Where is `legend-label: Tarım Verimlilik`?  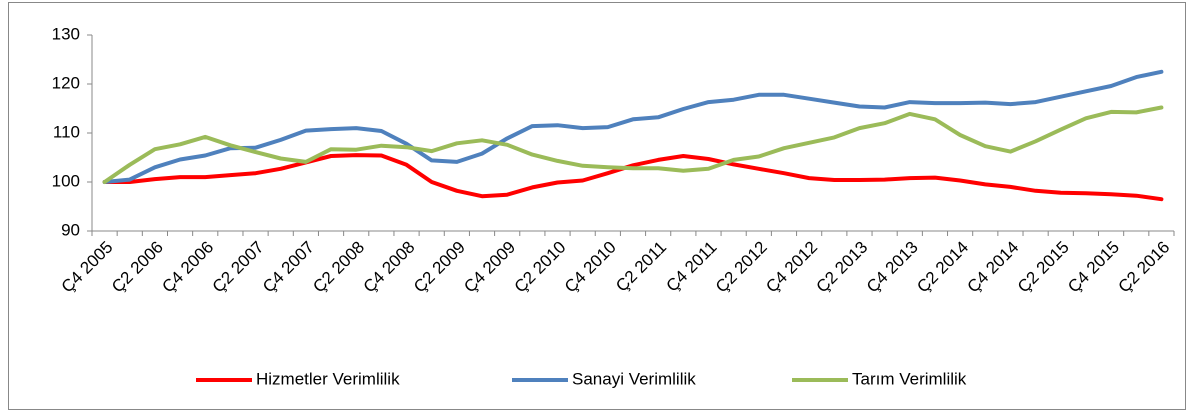
legend-label: Tarım Verimlilik is located at coordinates (909, 378).